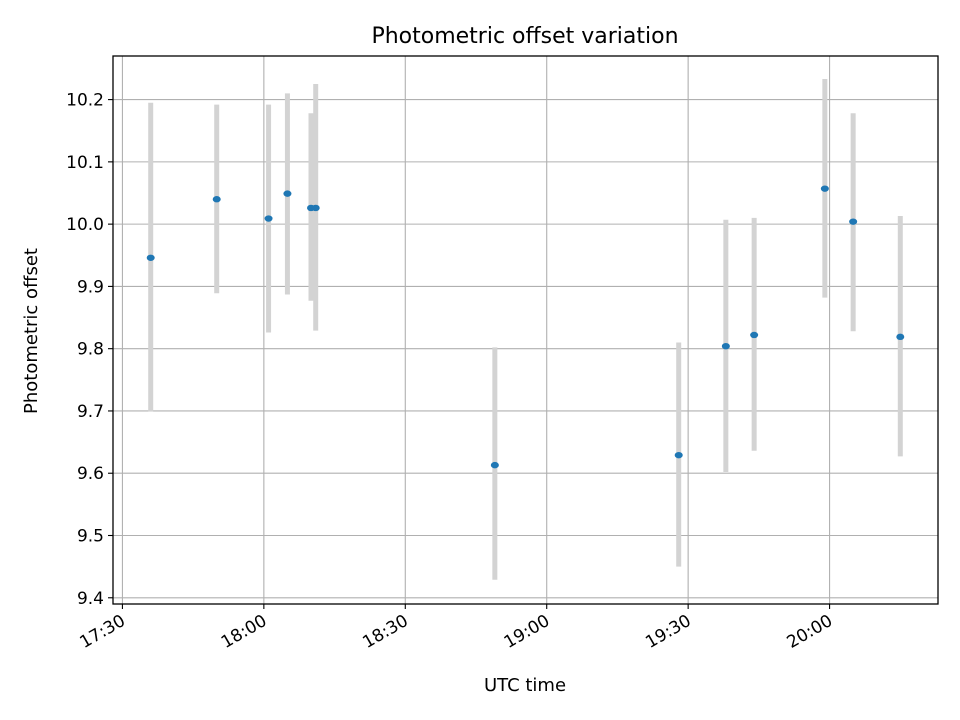 The image size is (960, 720). Describe the element at coordinates (527, 632) in the screenshot. I see `x-tick-label: 19:00` at that location.